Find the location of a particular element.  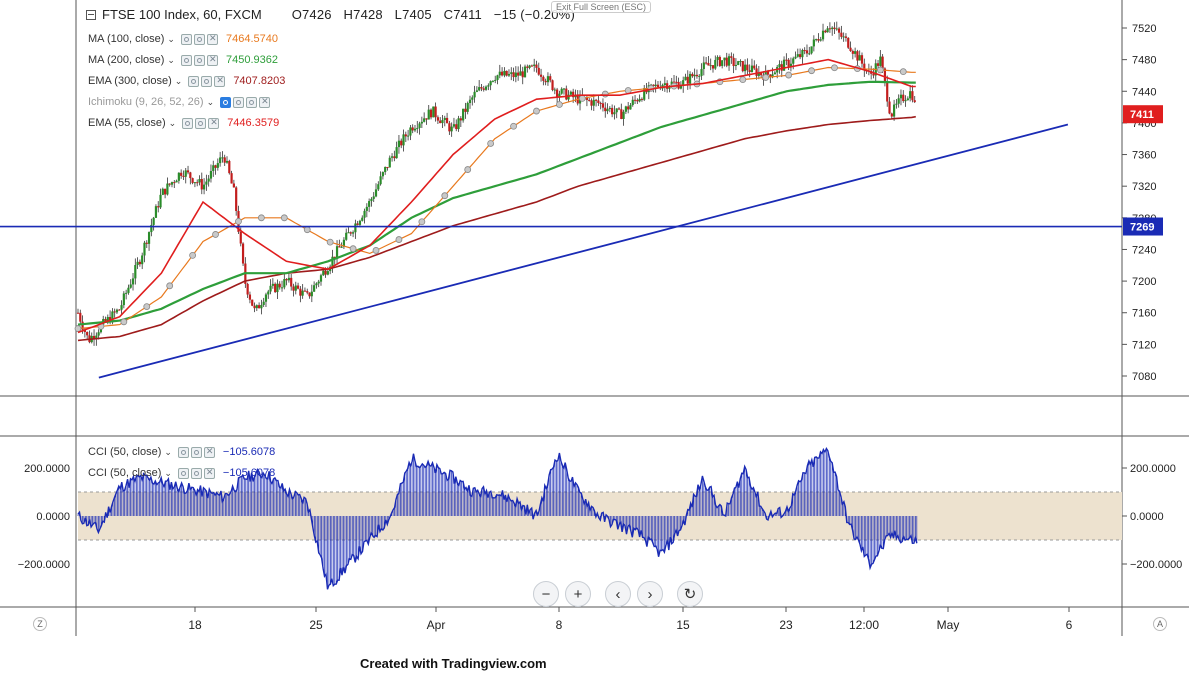

price-tick-label: 7440 is located at coordinates (1144, 92).